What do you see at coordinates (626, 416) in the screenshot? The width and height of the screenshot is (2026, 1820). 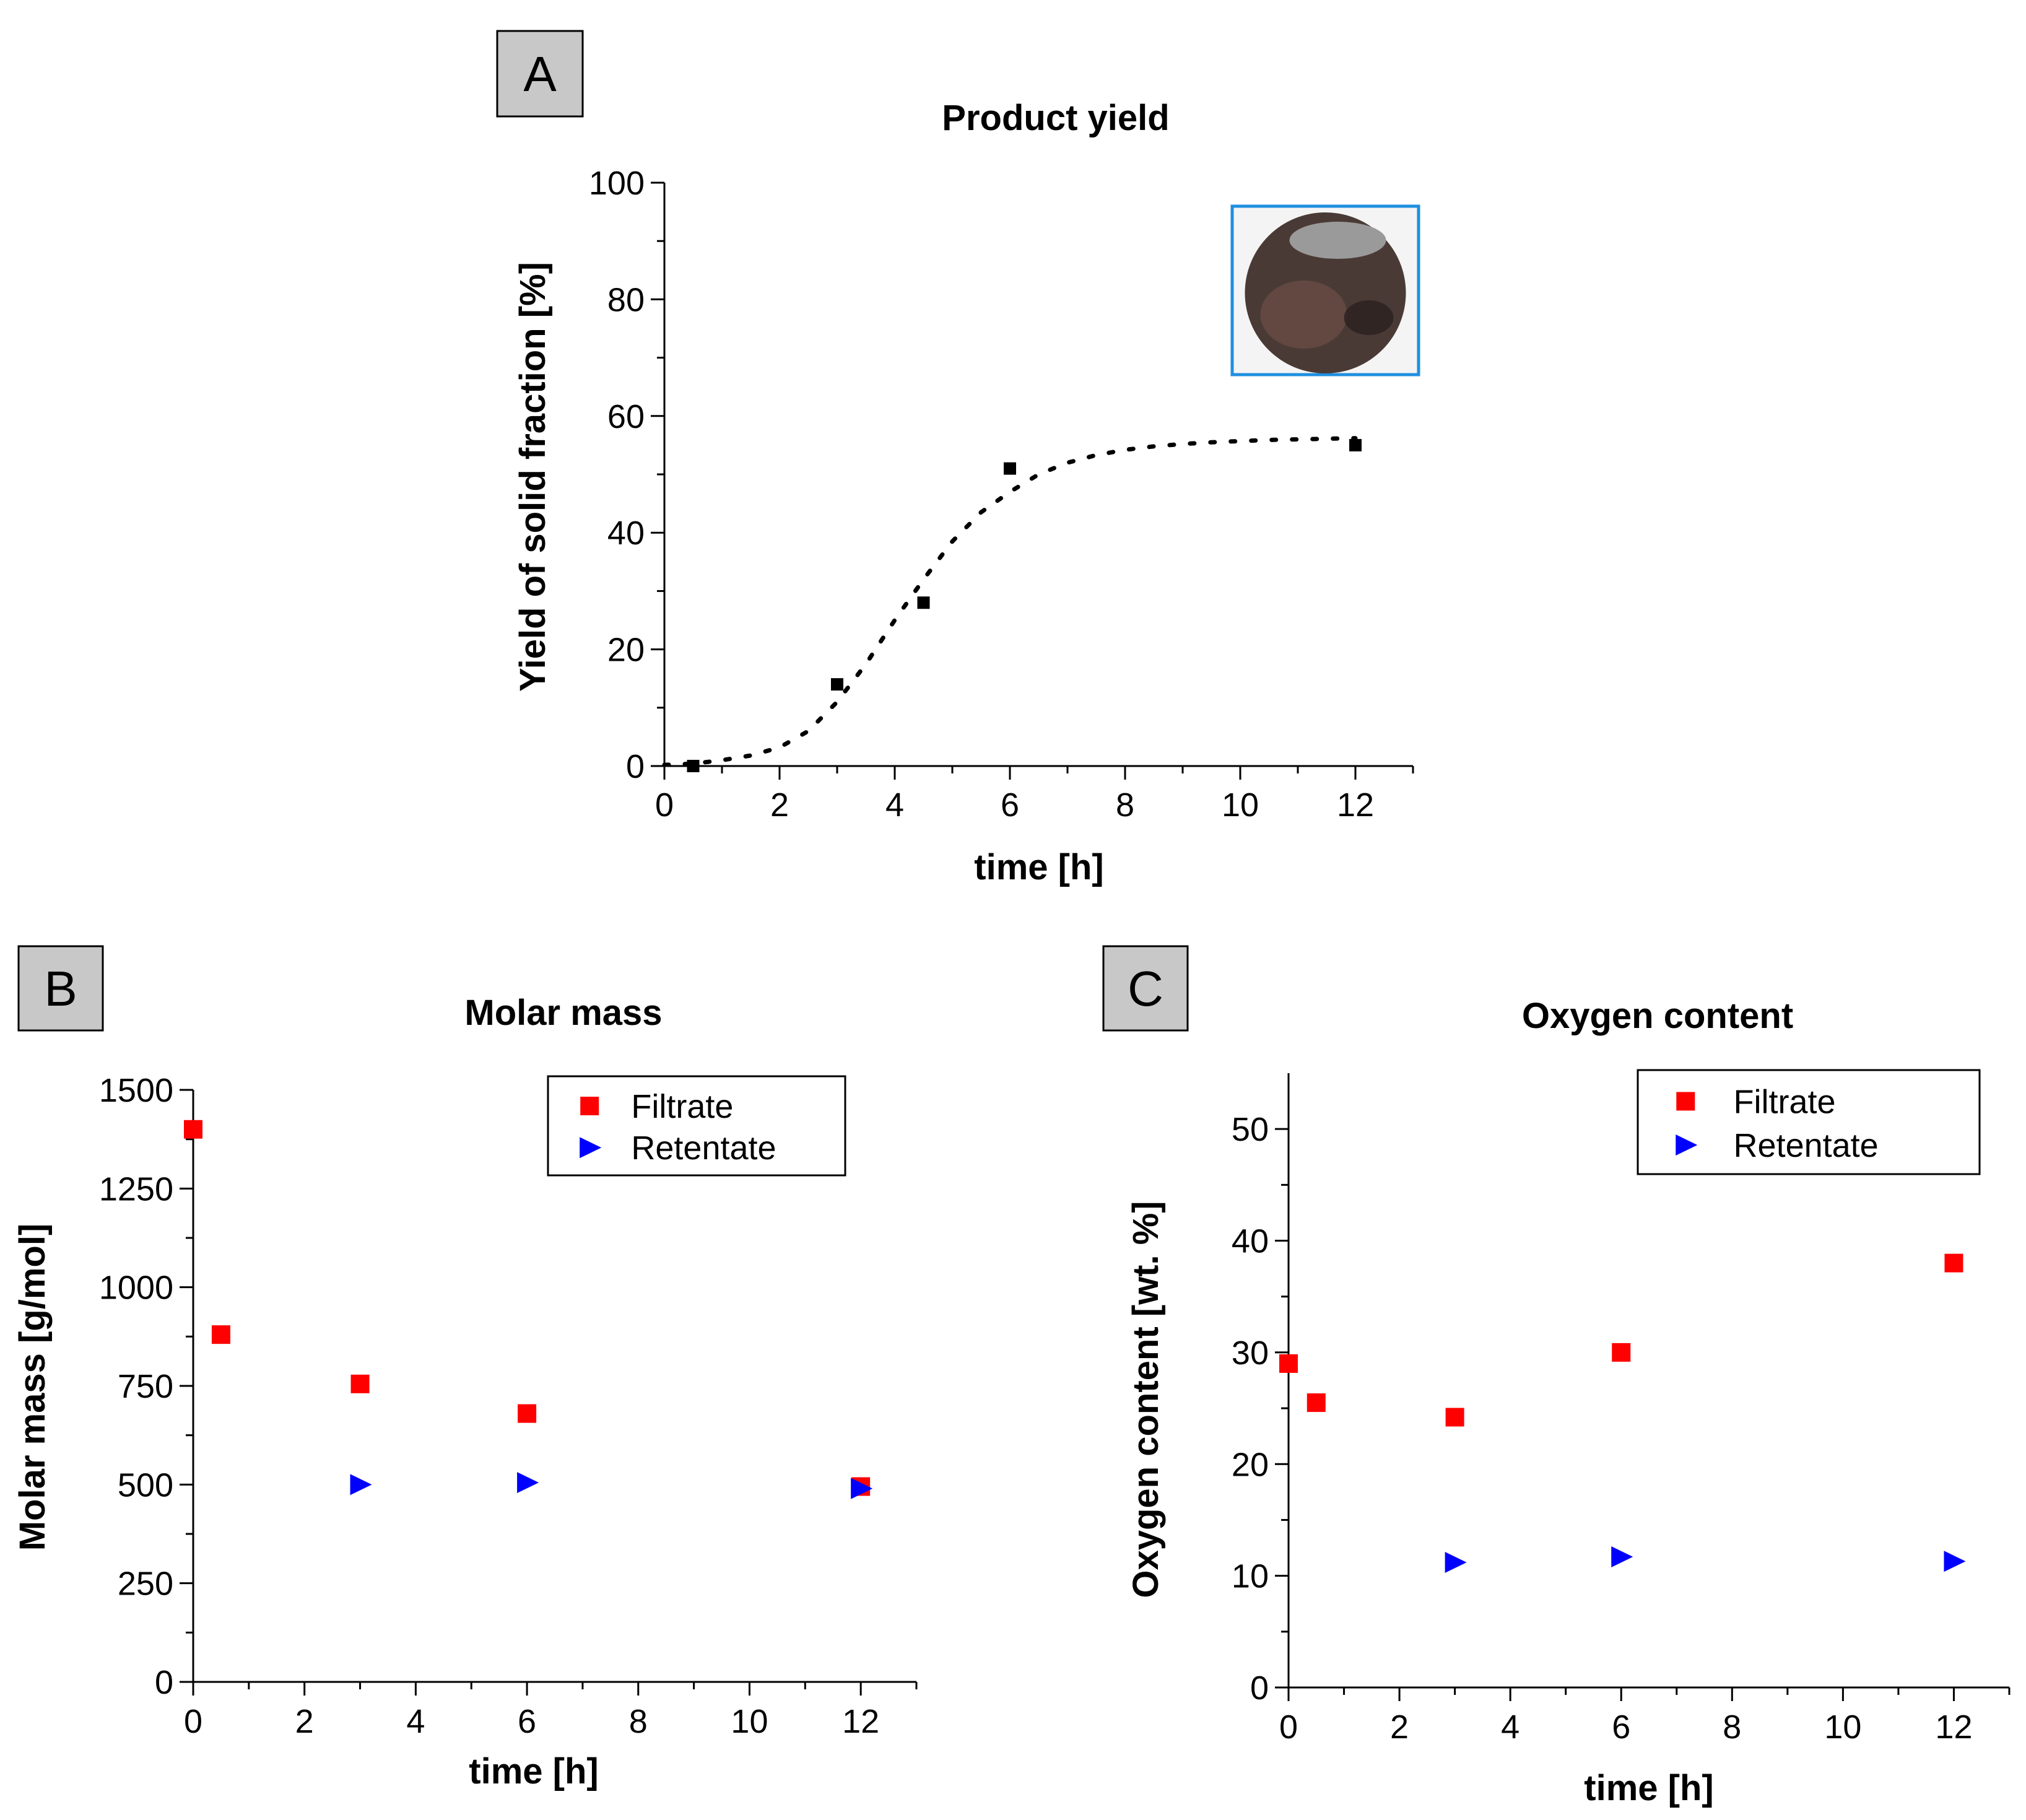 I see `y-tick-label: 60` at bounding box center [626, 416].